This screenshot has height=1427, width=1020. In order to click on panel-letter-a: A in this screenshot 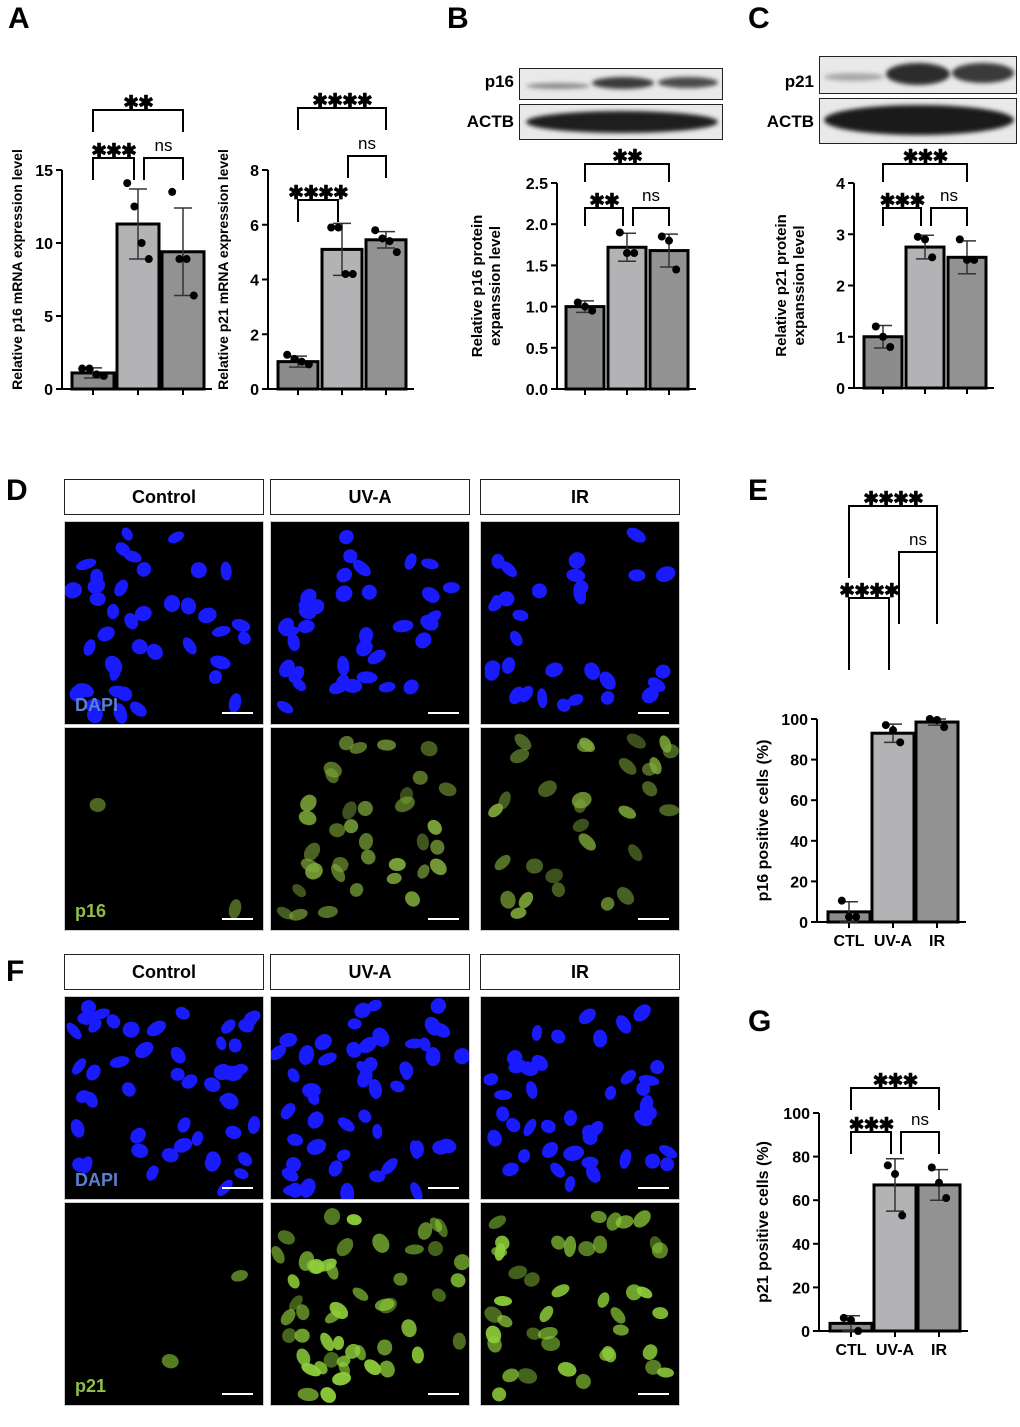, I will do `click(19, 18)`.